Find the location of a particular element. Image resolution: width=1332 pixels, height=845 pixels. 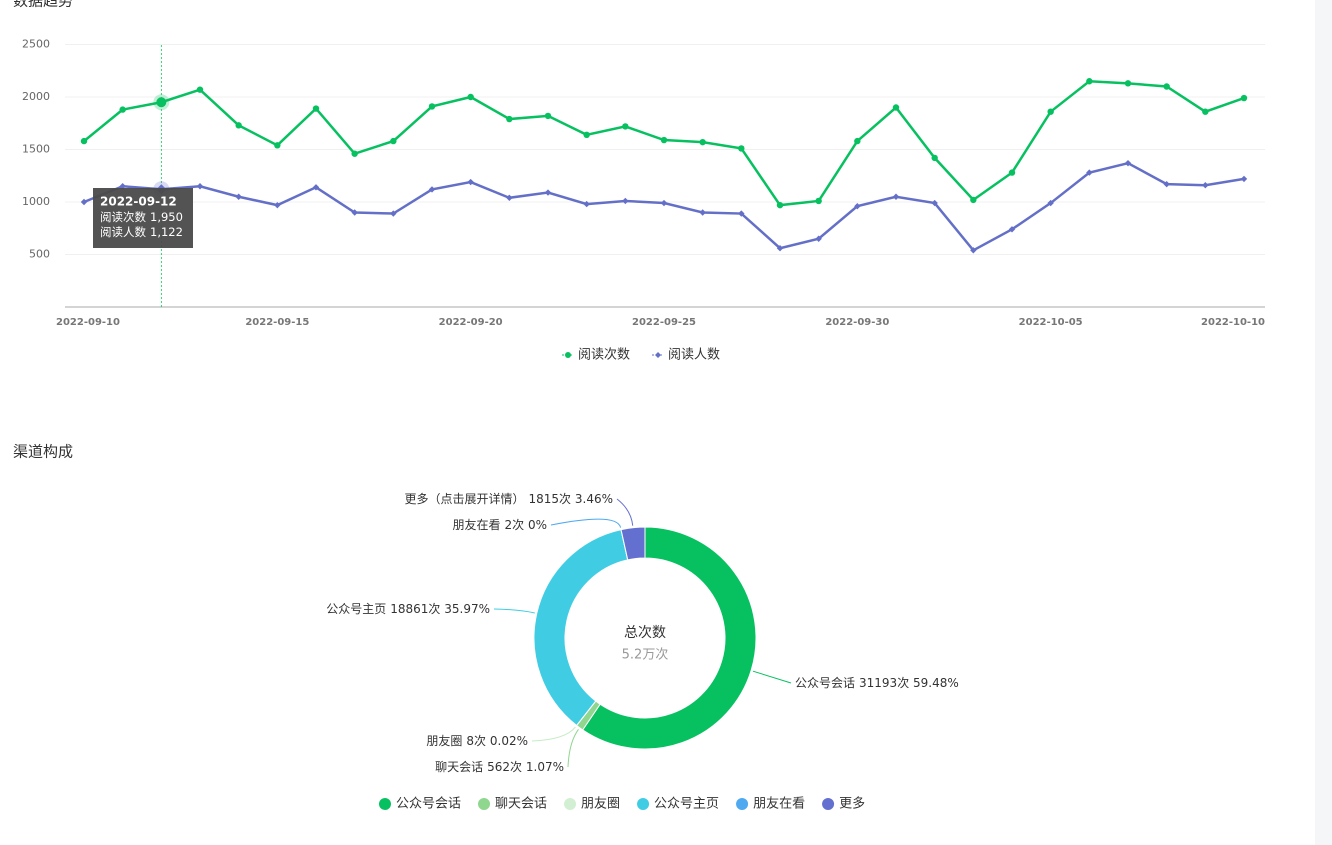

legend-label: 公众号会话 is located at coordinates (428, 804).